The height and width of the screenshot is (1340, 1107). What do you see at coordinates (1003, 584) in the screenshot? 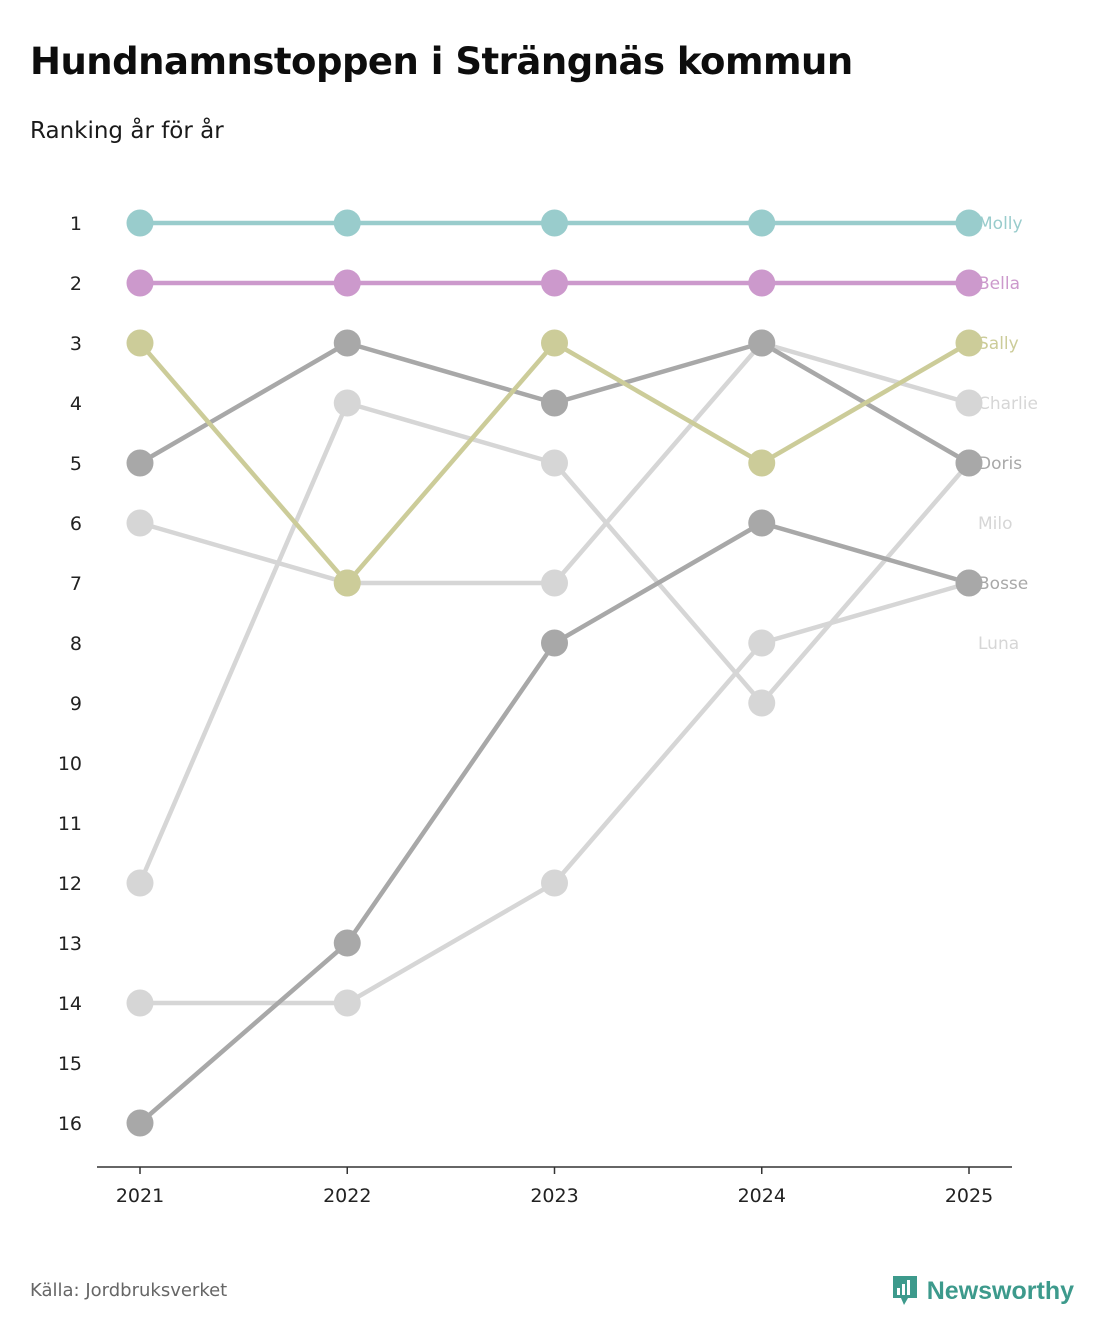
I see `end-label-bosse: Bosse` at bounding box center [1003, 584].